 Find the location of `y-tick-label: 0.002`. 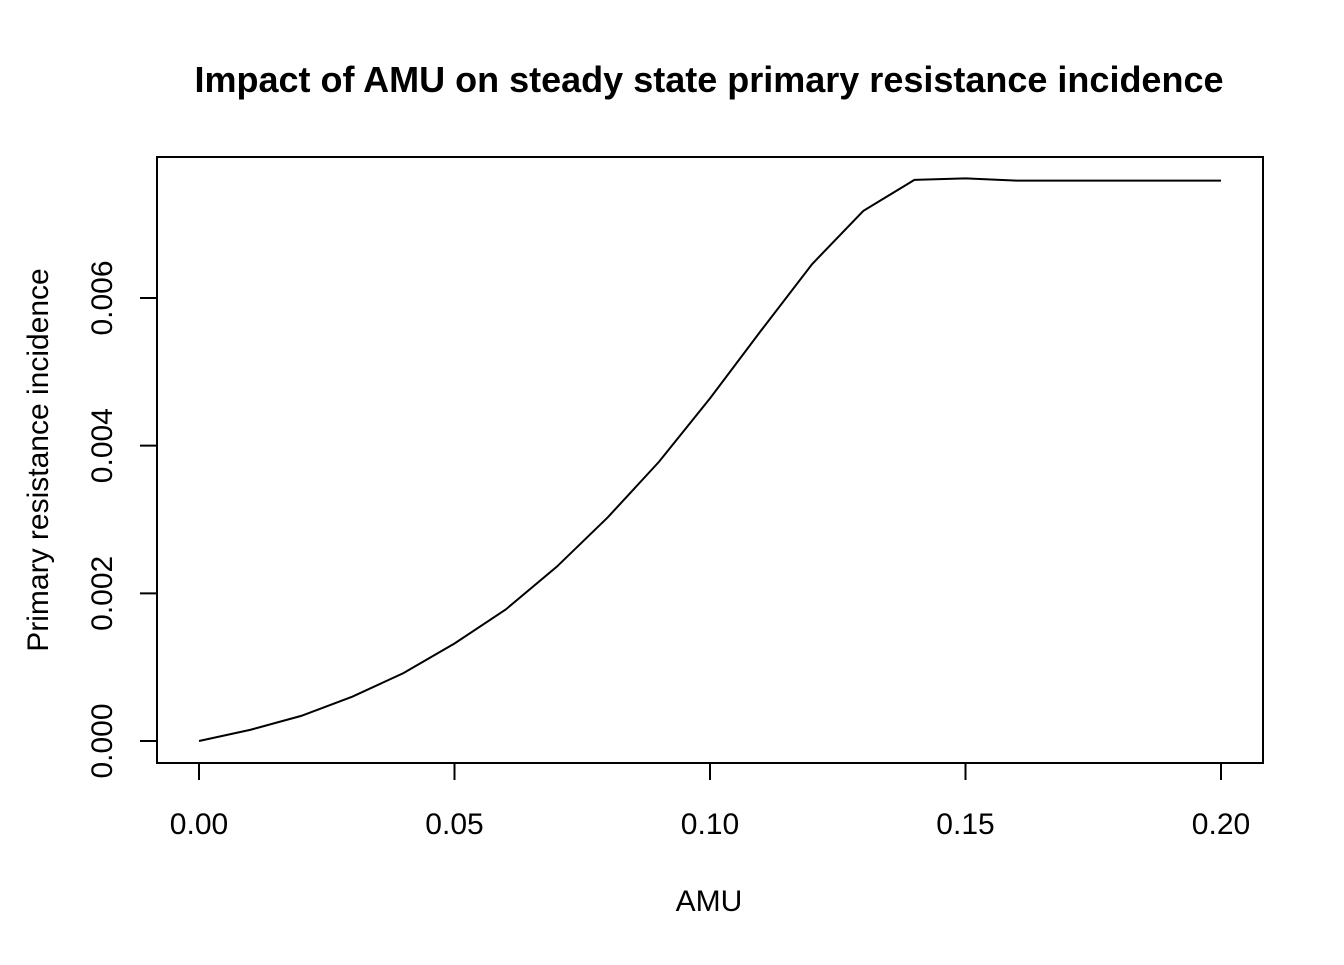

y-tick-label: 0.002 is located at coordinates (102, 593).